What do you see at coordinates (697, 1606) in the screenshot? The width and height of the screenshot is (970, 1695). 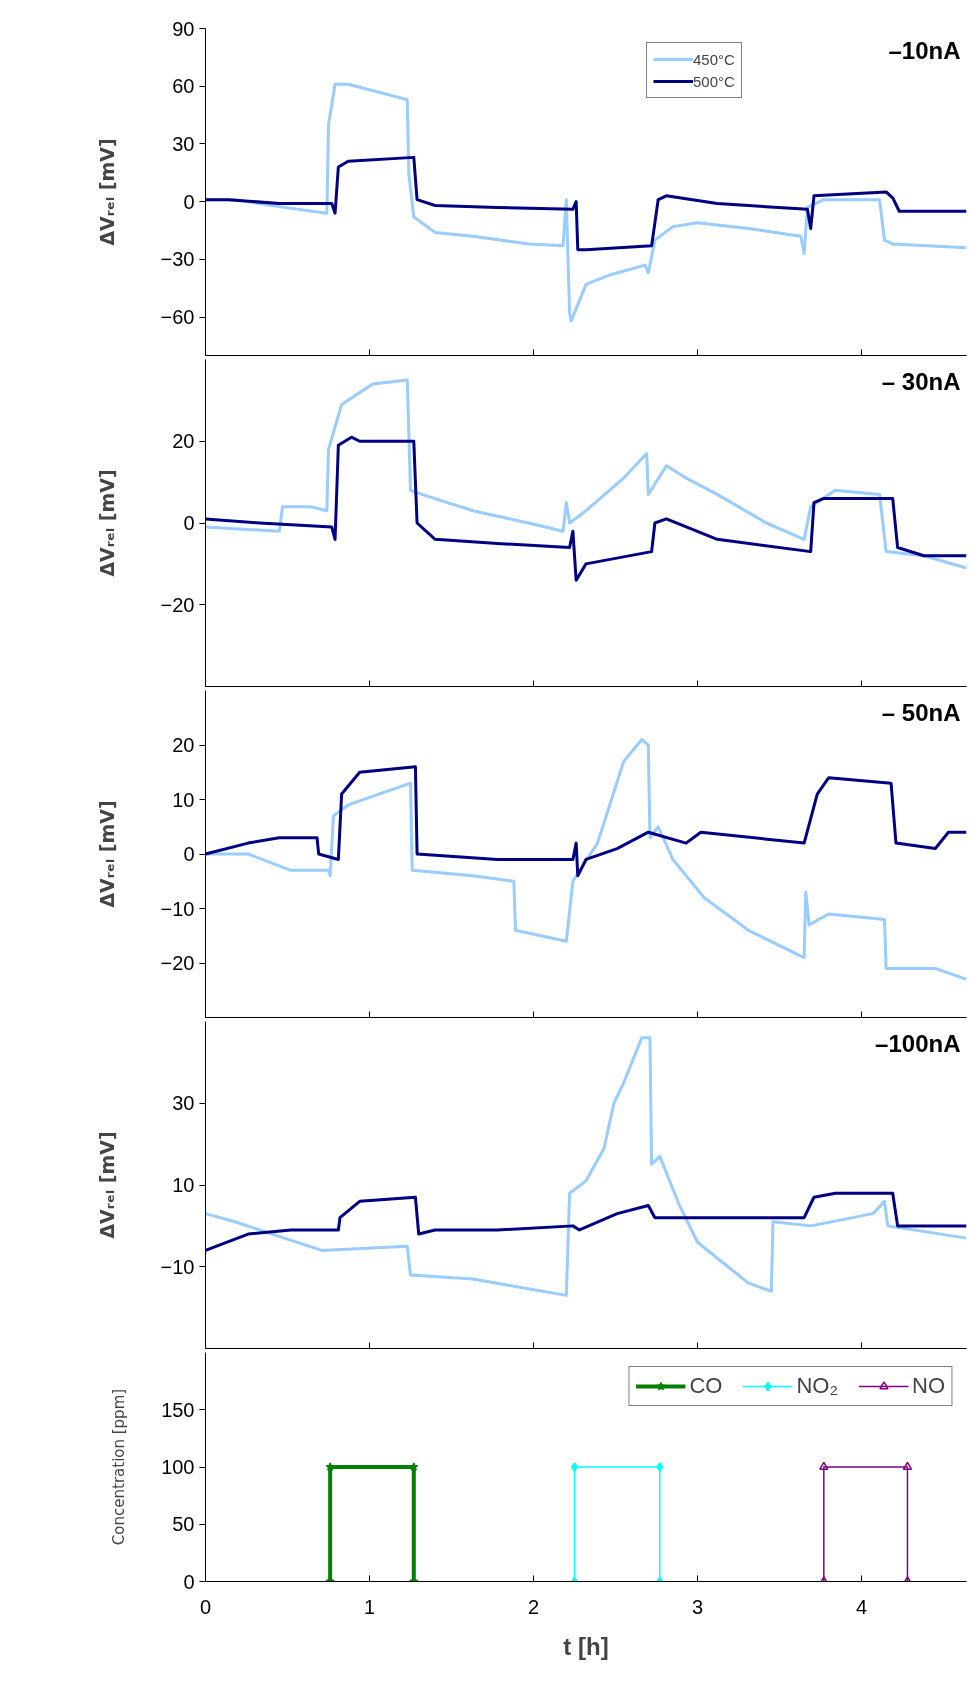 I see `x-tick-label: 3` at bounding box center [697, 1606].